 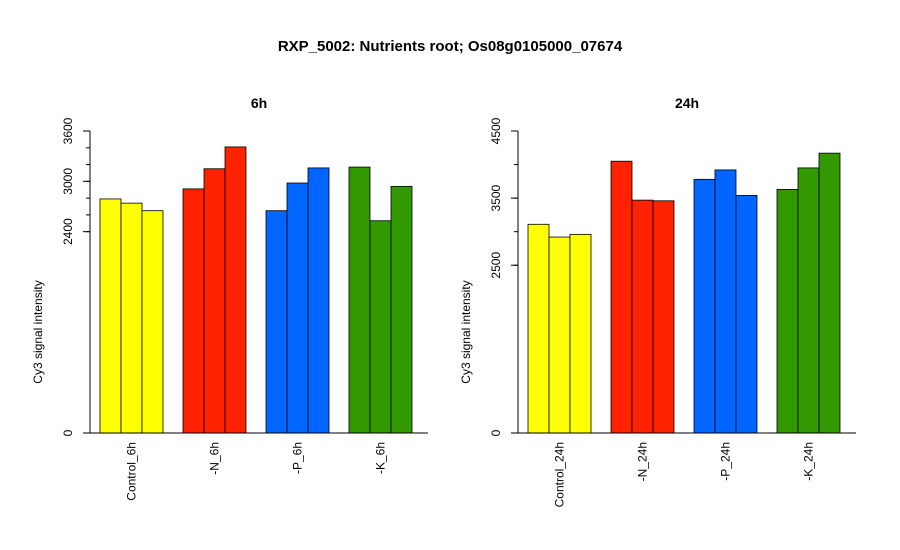 What do you see at coordinates (68, 130) in the screenshot?
I see `y-tick-label: 3600` at bounding box center [68, 130].